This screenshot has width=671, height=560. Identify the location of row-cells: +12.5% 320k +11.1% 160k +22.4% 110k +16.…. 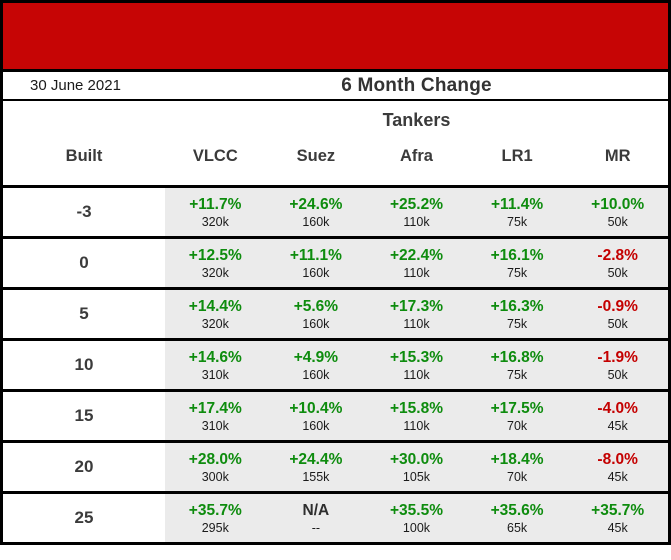
(416, 263).